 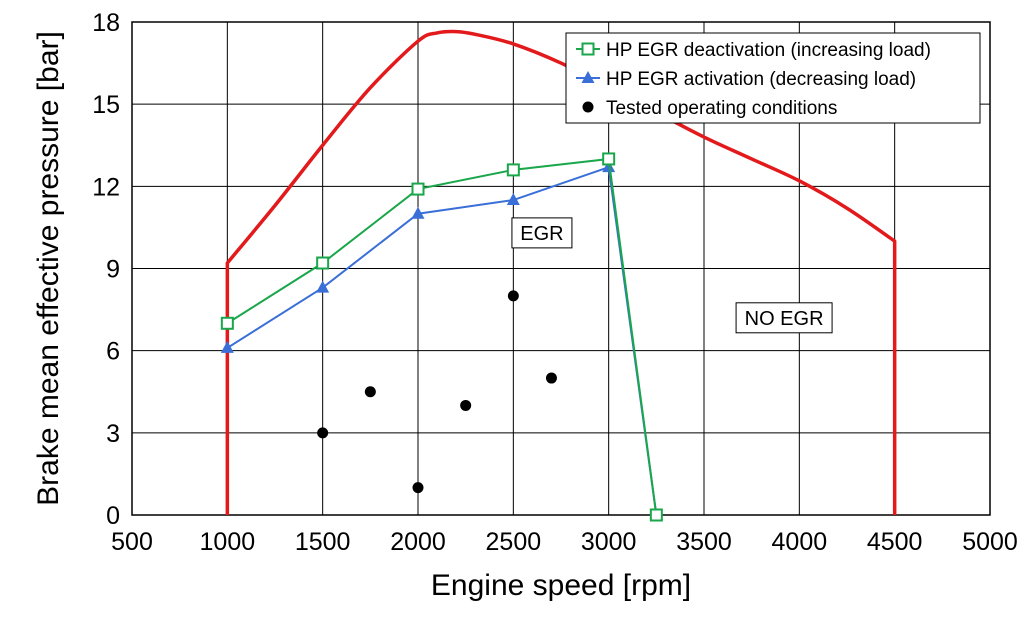 I want to click on legend-label: HP EGR deactivation (increasing load), so click(x=768, y=50).